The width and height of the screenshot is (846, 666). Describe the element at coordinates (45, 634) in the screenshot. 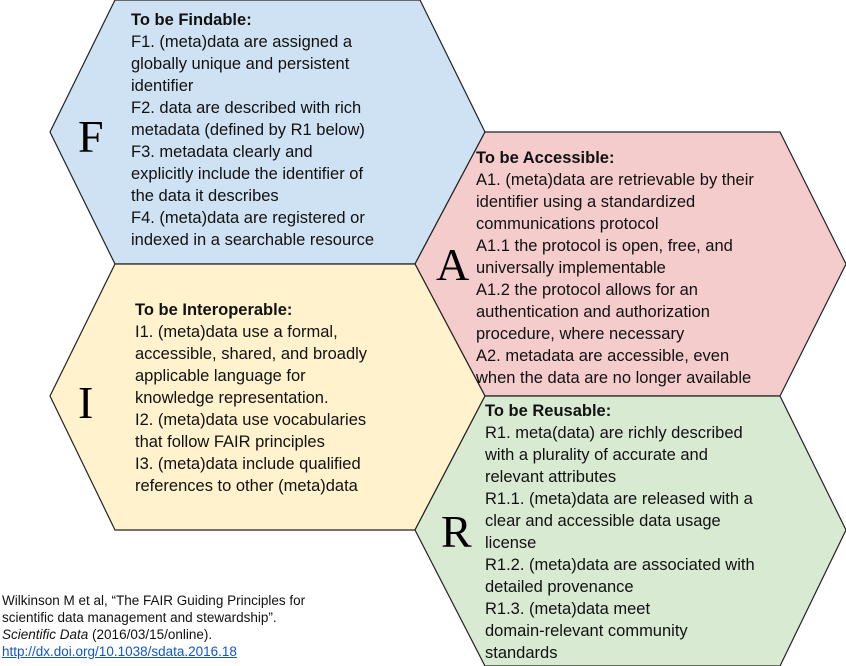

I see `citation-journal: Scientific Data` at that location.